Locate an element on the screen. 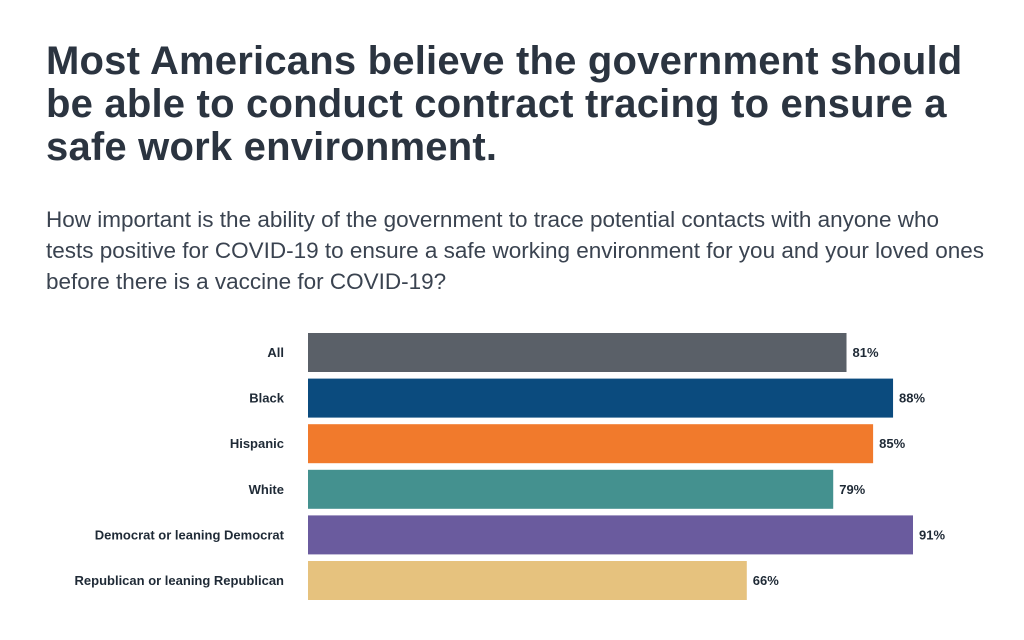 The width and height of the screenshot is (1024, 640). value-label: 81% is located at coordinates (866, 352).